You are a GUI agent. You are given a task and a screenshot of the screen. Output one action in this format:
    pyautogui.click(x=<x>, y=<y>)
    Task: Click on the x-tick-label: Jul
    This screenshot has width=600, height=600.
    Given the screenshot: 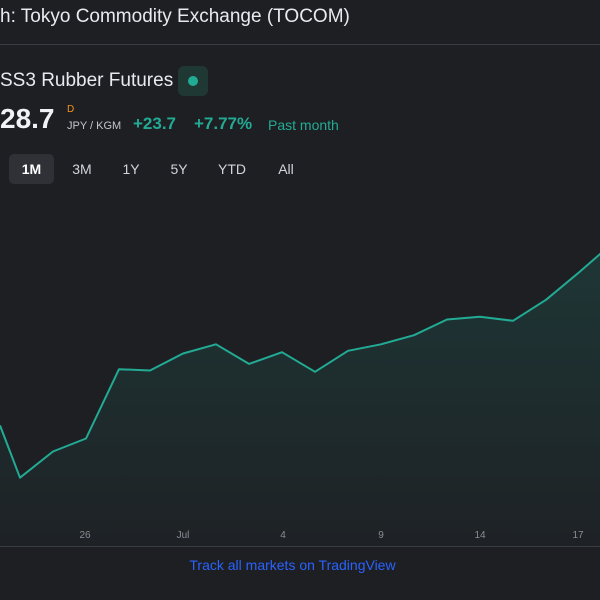 What is the action you would take?
    pyautogui.click(x=183, y=535)
    